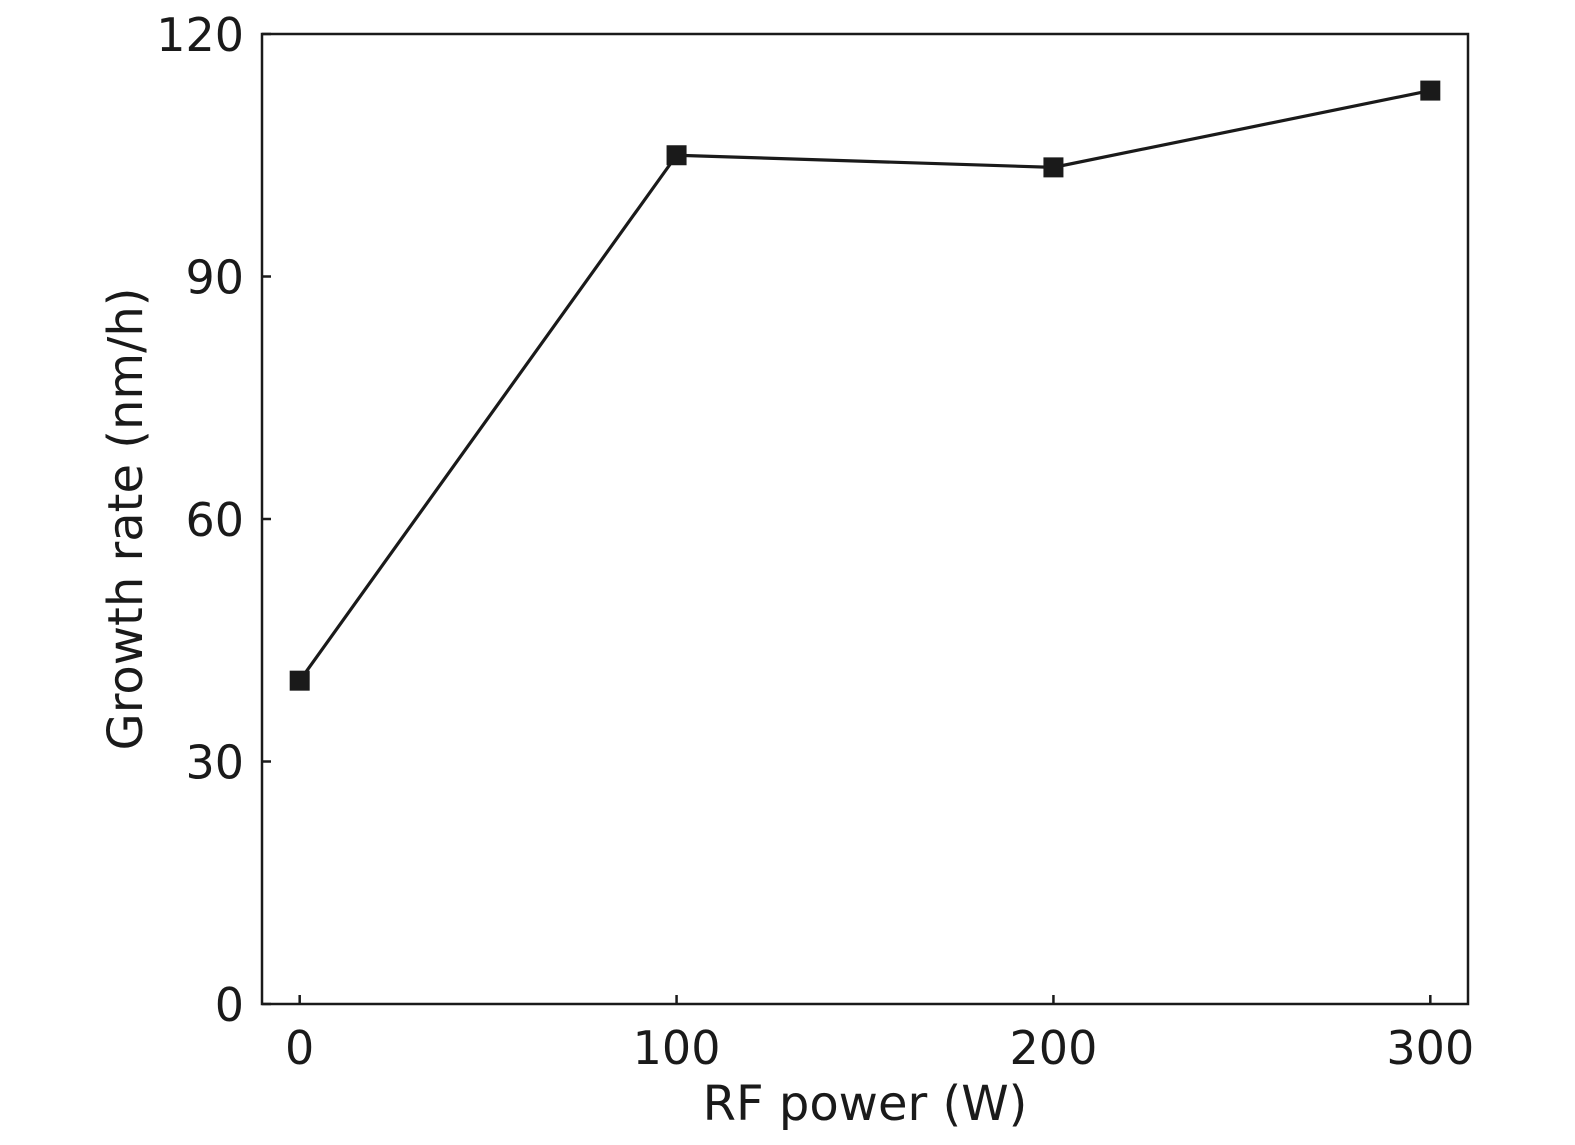 The height and width of the screenshot is (1145, 1575). I want to click on y-tick-label: 30, so click(214, 763).